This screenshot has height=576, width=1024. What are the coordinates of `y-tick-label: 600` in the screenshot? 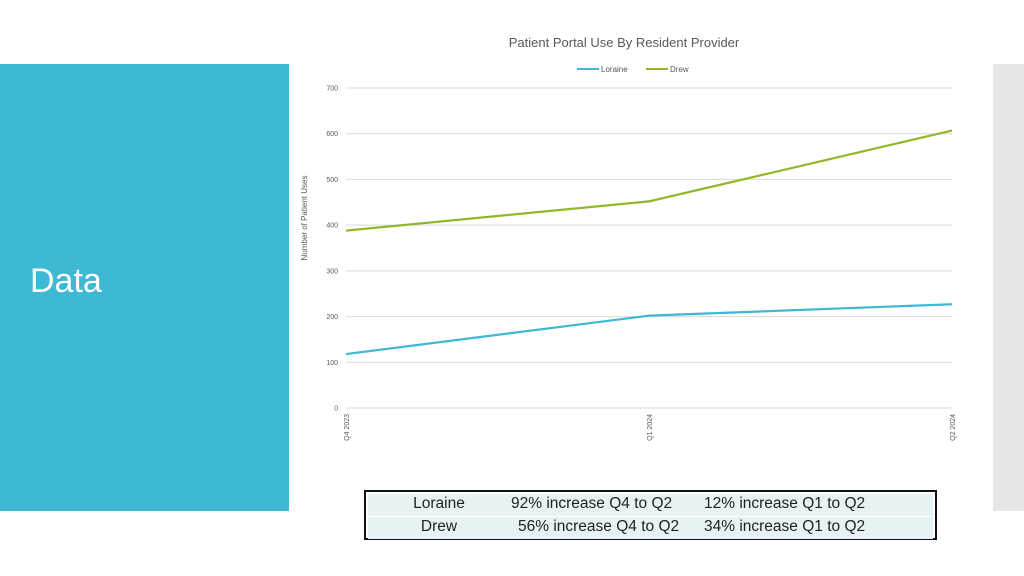 It's located at (332, 134).